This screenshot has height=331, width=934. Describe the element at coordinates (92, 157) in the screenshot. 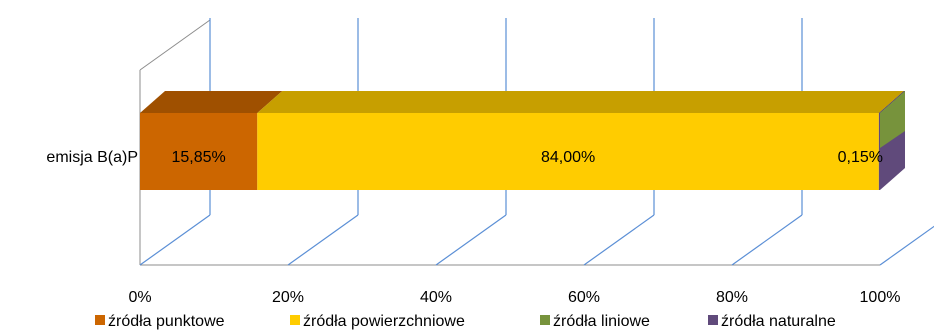

I see `category-label: emisja B(a)P` at that location.